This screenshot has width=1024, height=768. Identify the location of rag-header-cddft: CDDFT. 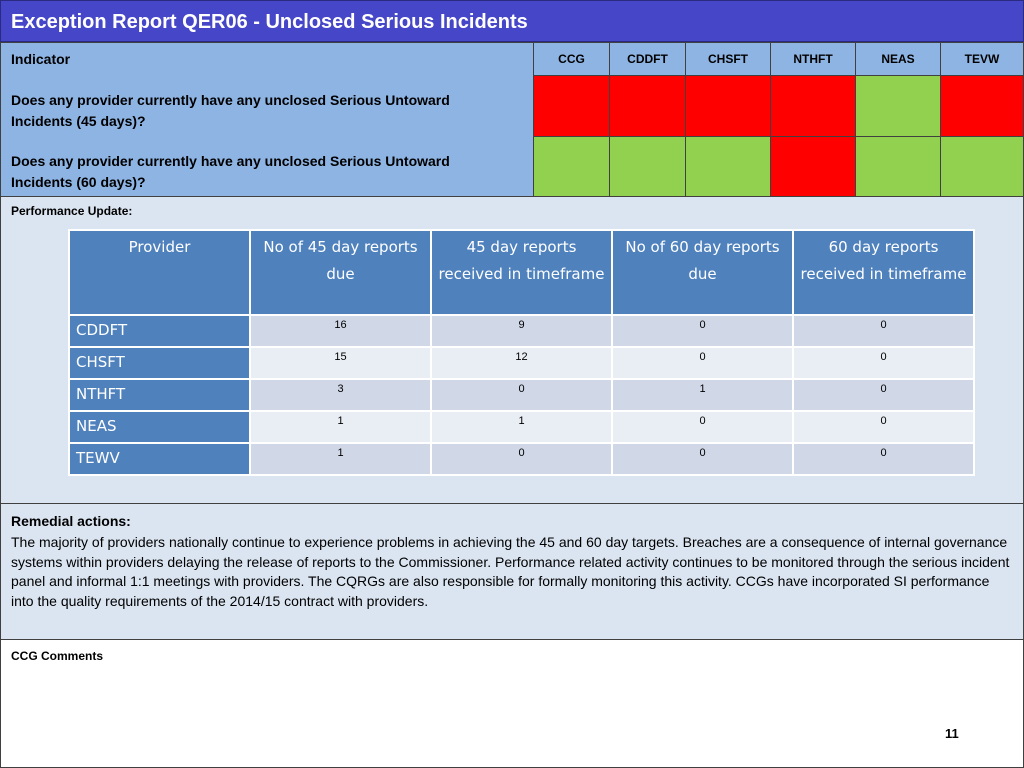
(647, 59).